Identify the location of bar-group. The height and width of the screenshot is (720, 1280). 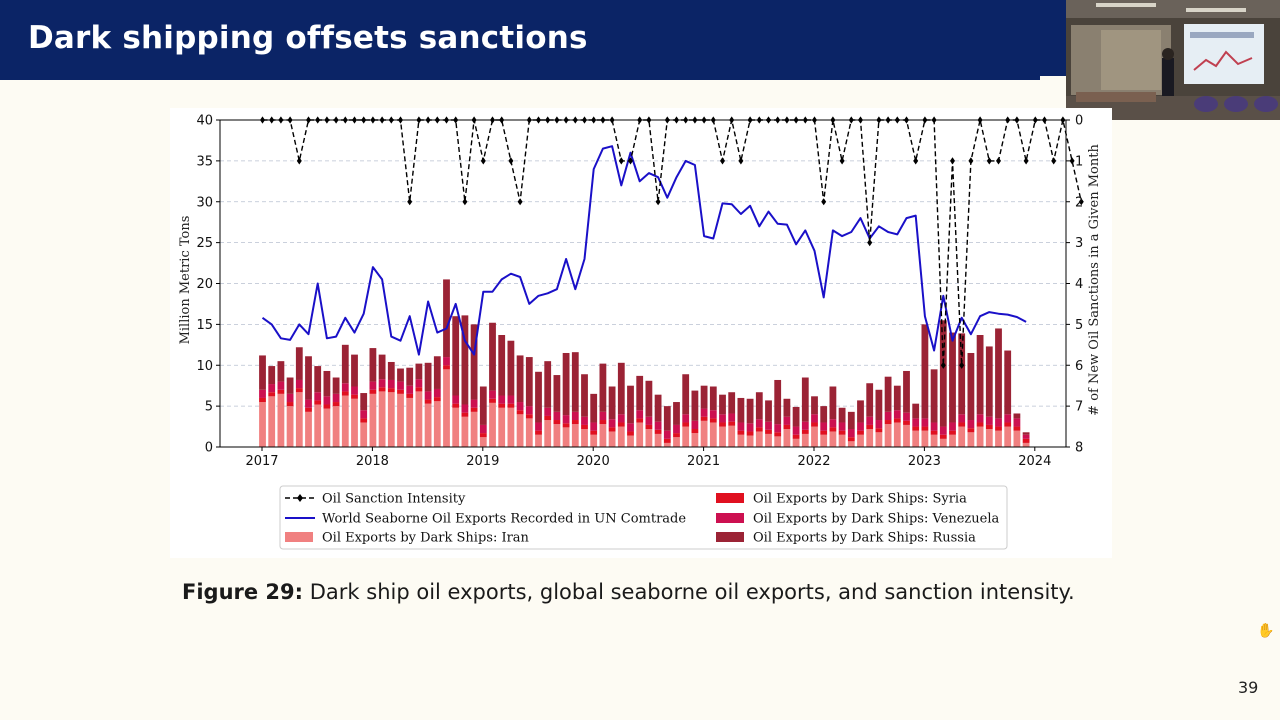
(644, 363).